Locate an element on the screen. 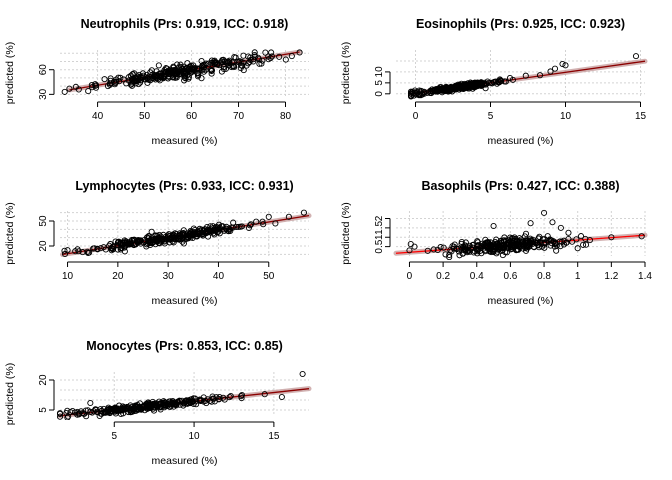  x-axis-label: measured (%) is located at coordinates (185, 141).